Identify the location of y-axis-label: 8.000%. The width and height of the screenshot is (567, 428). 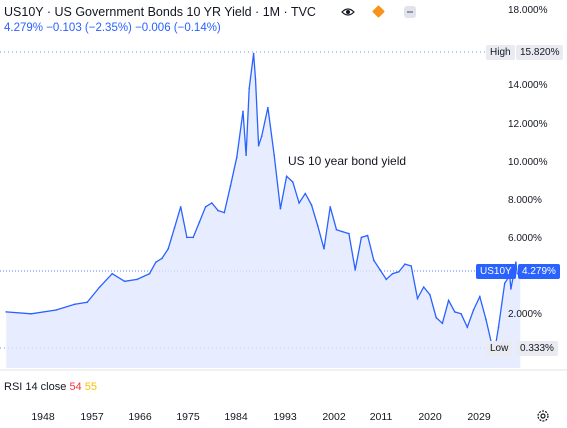
(525, 200).